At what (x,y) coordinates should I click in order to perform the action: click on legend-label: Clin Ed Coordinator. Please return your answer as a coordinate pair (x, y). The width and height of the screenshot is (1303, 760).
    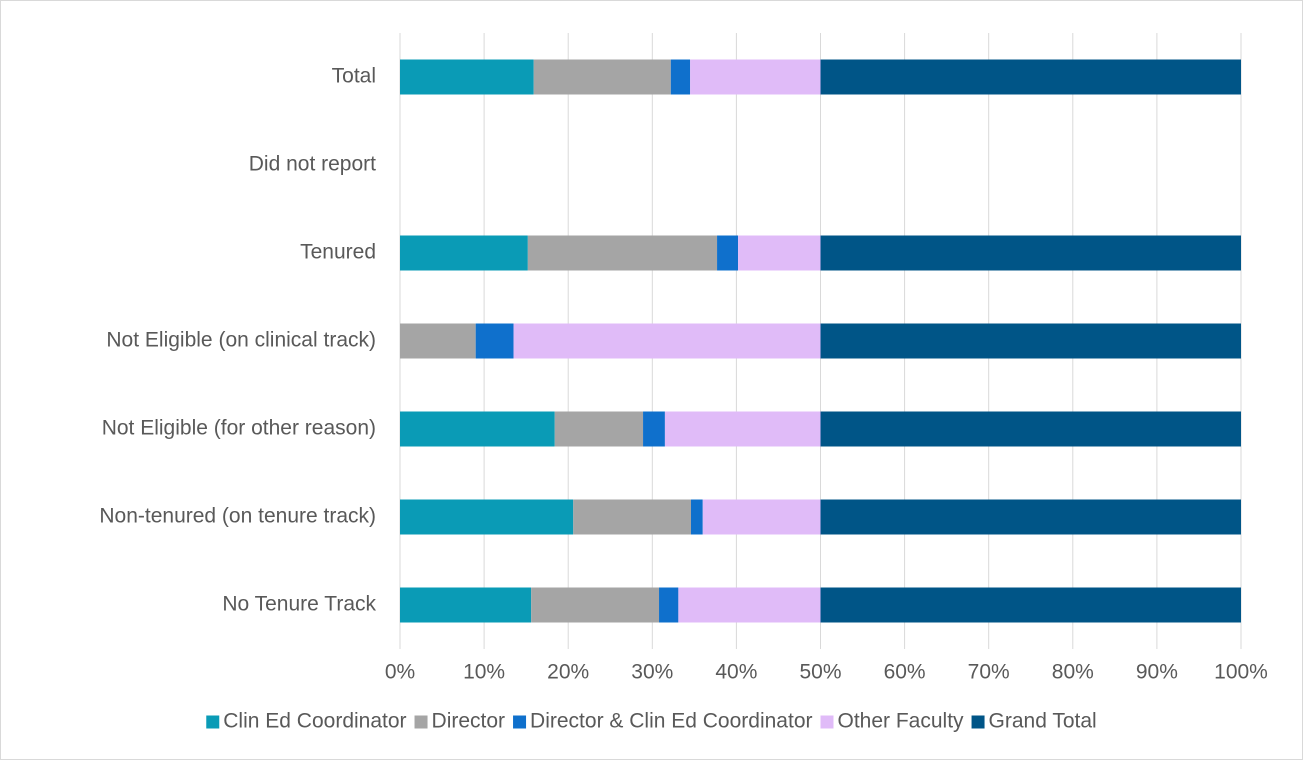
    Looking at the image, I should click on (314, 721).